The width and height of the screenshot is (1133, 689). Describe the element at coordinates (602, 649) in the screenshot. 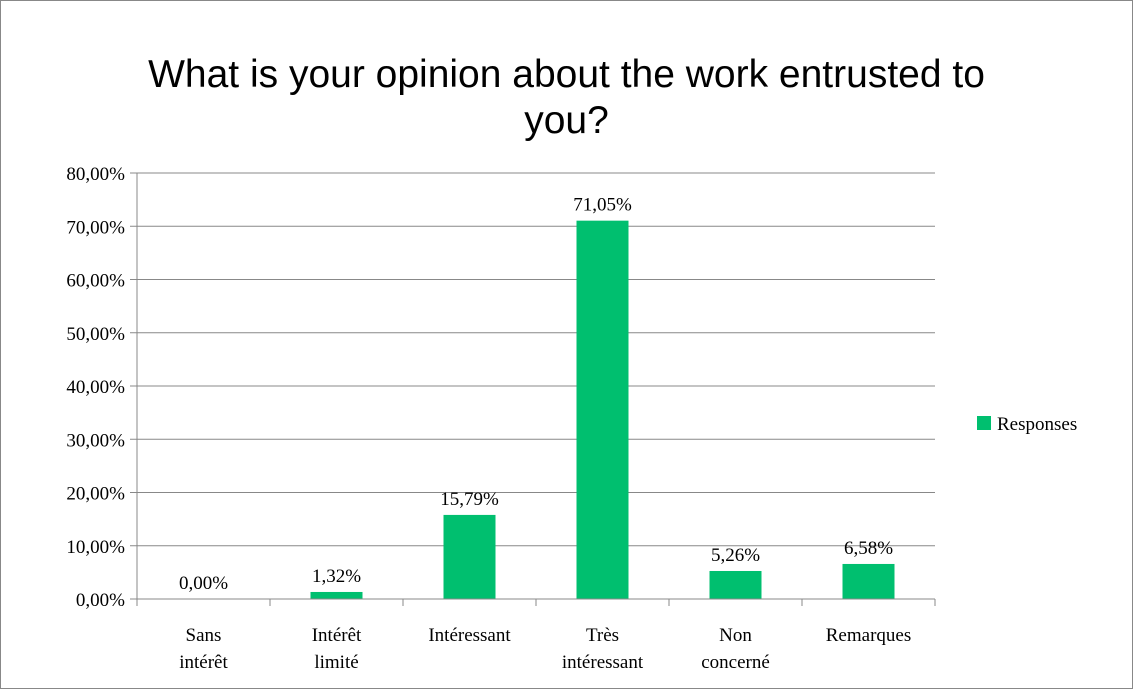

I see `x-tick-label: Très intéressant` at that location.